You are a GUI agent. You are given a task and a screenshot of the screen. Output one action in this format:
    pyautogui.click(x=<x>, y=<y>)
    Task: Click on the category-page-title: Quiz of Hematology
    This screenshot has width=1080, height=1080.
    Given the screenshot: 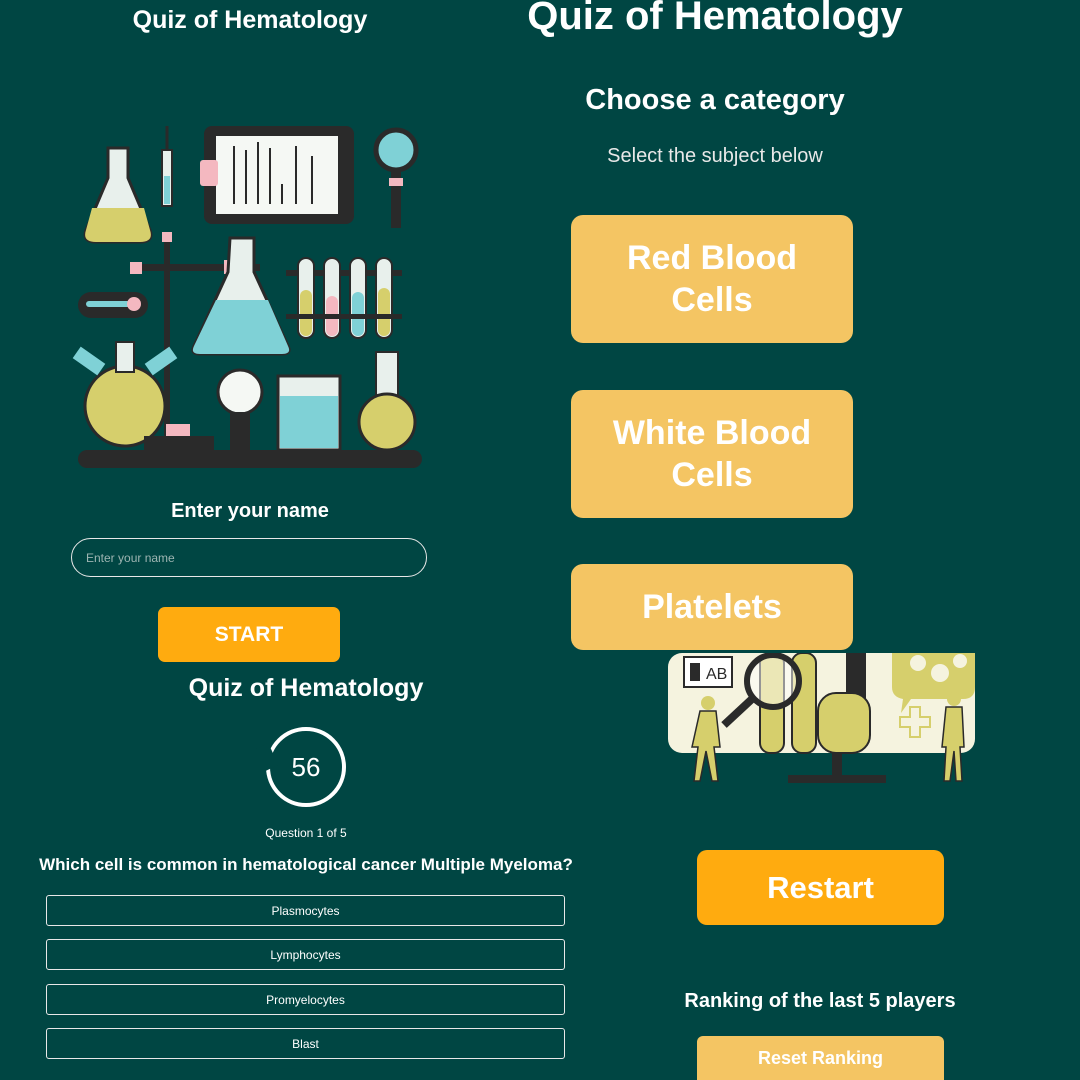 What is the action you would take?
    pyautogui.click(x=715, y=19)
    